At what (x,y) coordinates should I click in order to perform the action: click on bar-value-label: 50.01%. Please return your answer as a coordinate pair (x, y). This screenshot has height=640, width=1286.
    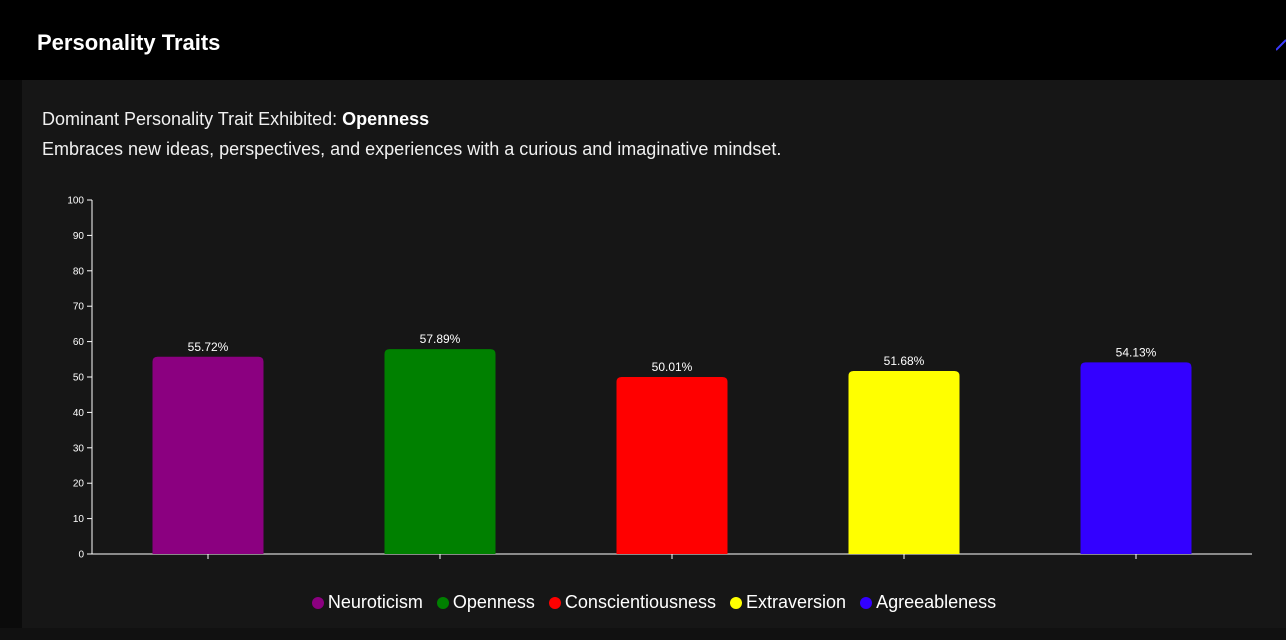
    Looking at the image, I should click on (672, 367).